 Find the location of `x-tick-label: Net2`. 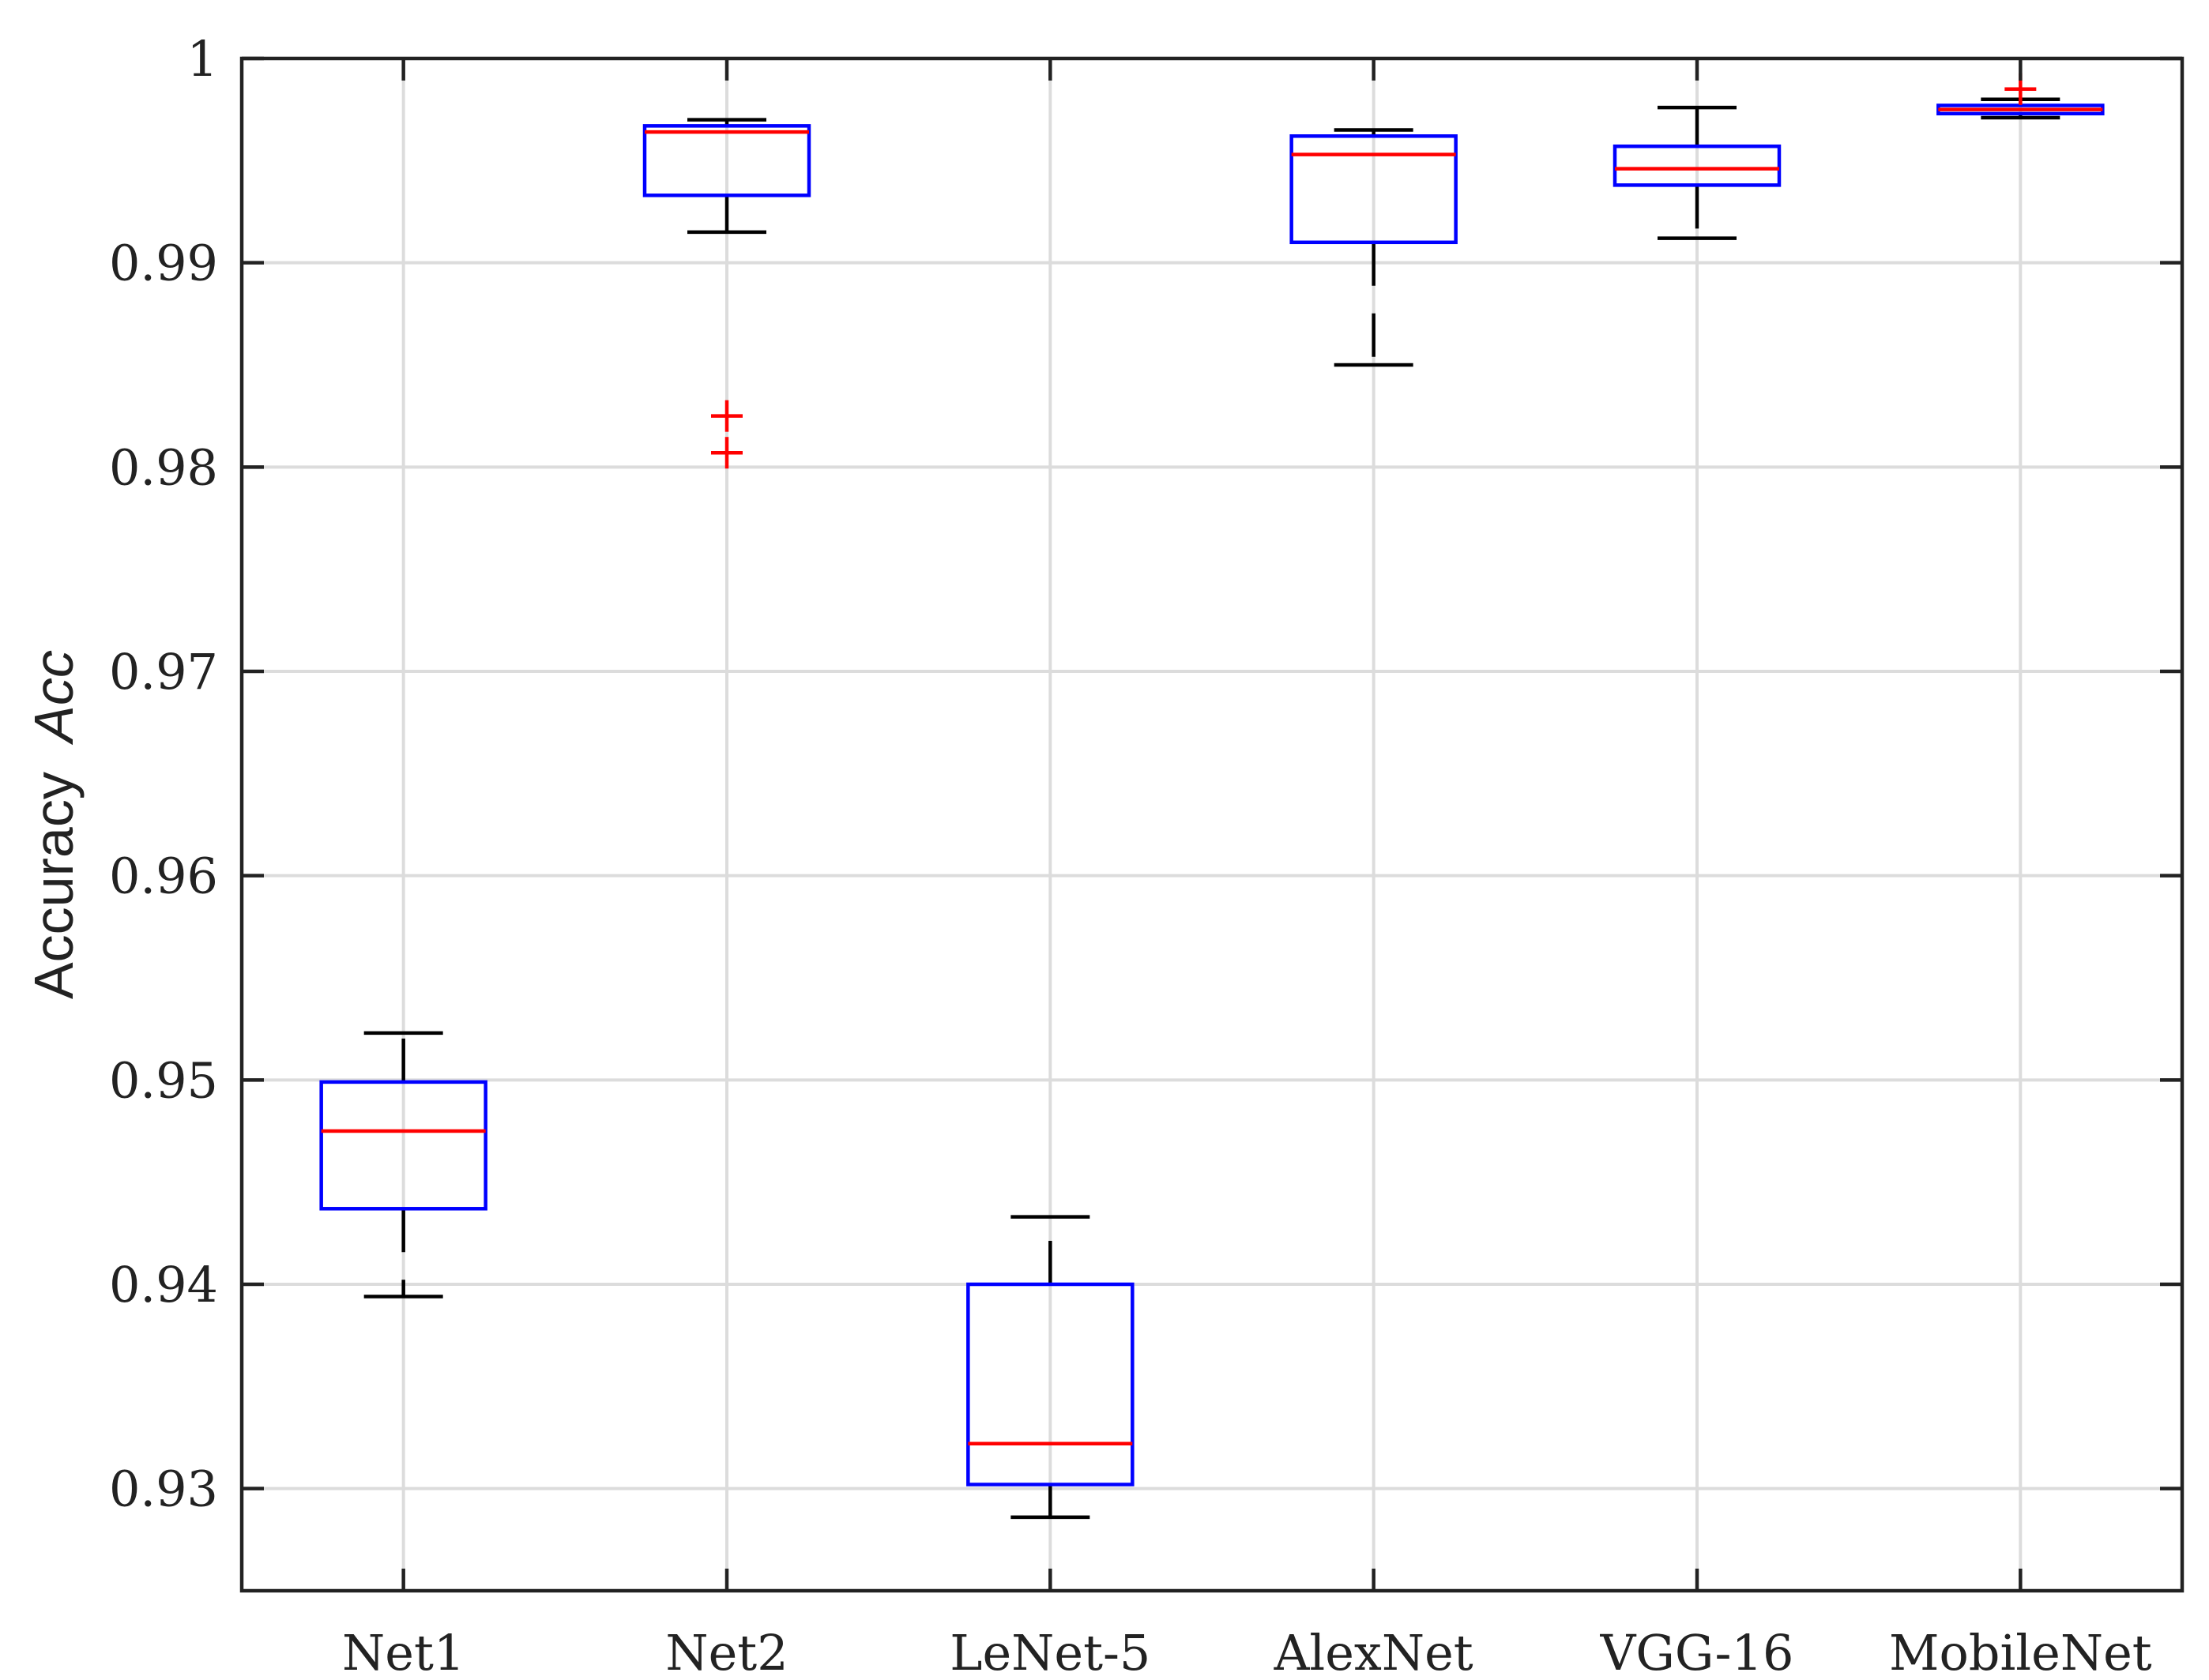

x-tick-label: Net2 is located at coordinates (726, 1652).